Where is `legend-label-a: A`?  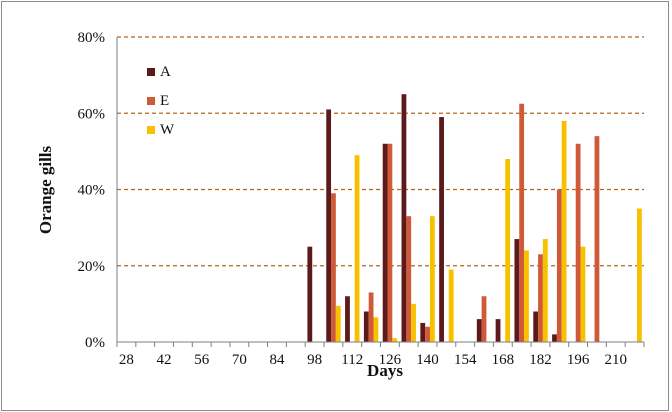 legend-label-a: A is located at coordinates (165, 72).